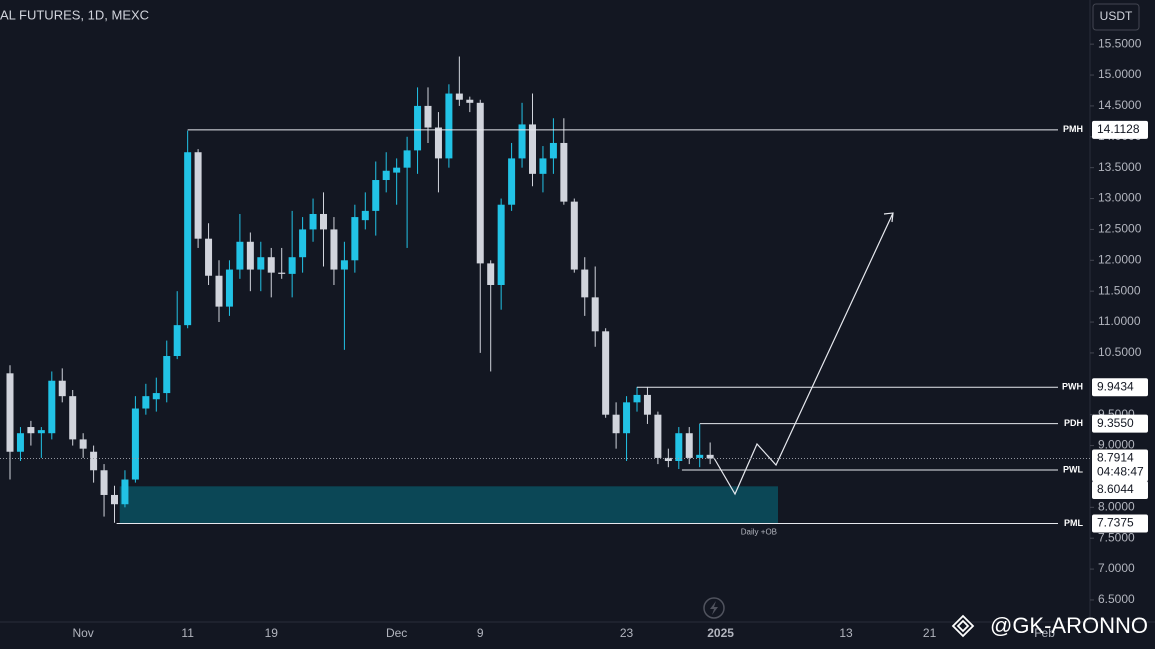 Image resolution: width=1155 pixels, height=649 pixels. Describe the element at coordinates (1116, 445) in the screenshot. I see `y-tick-label: 9.0000` at that location.